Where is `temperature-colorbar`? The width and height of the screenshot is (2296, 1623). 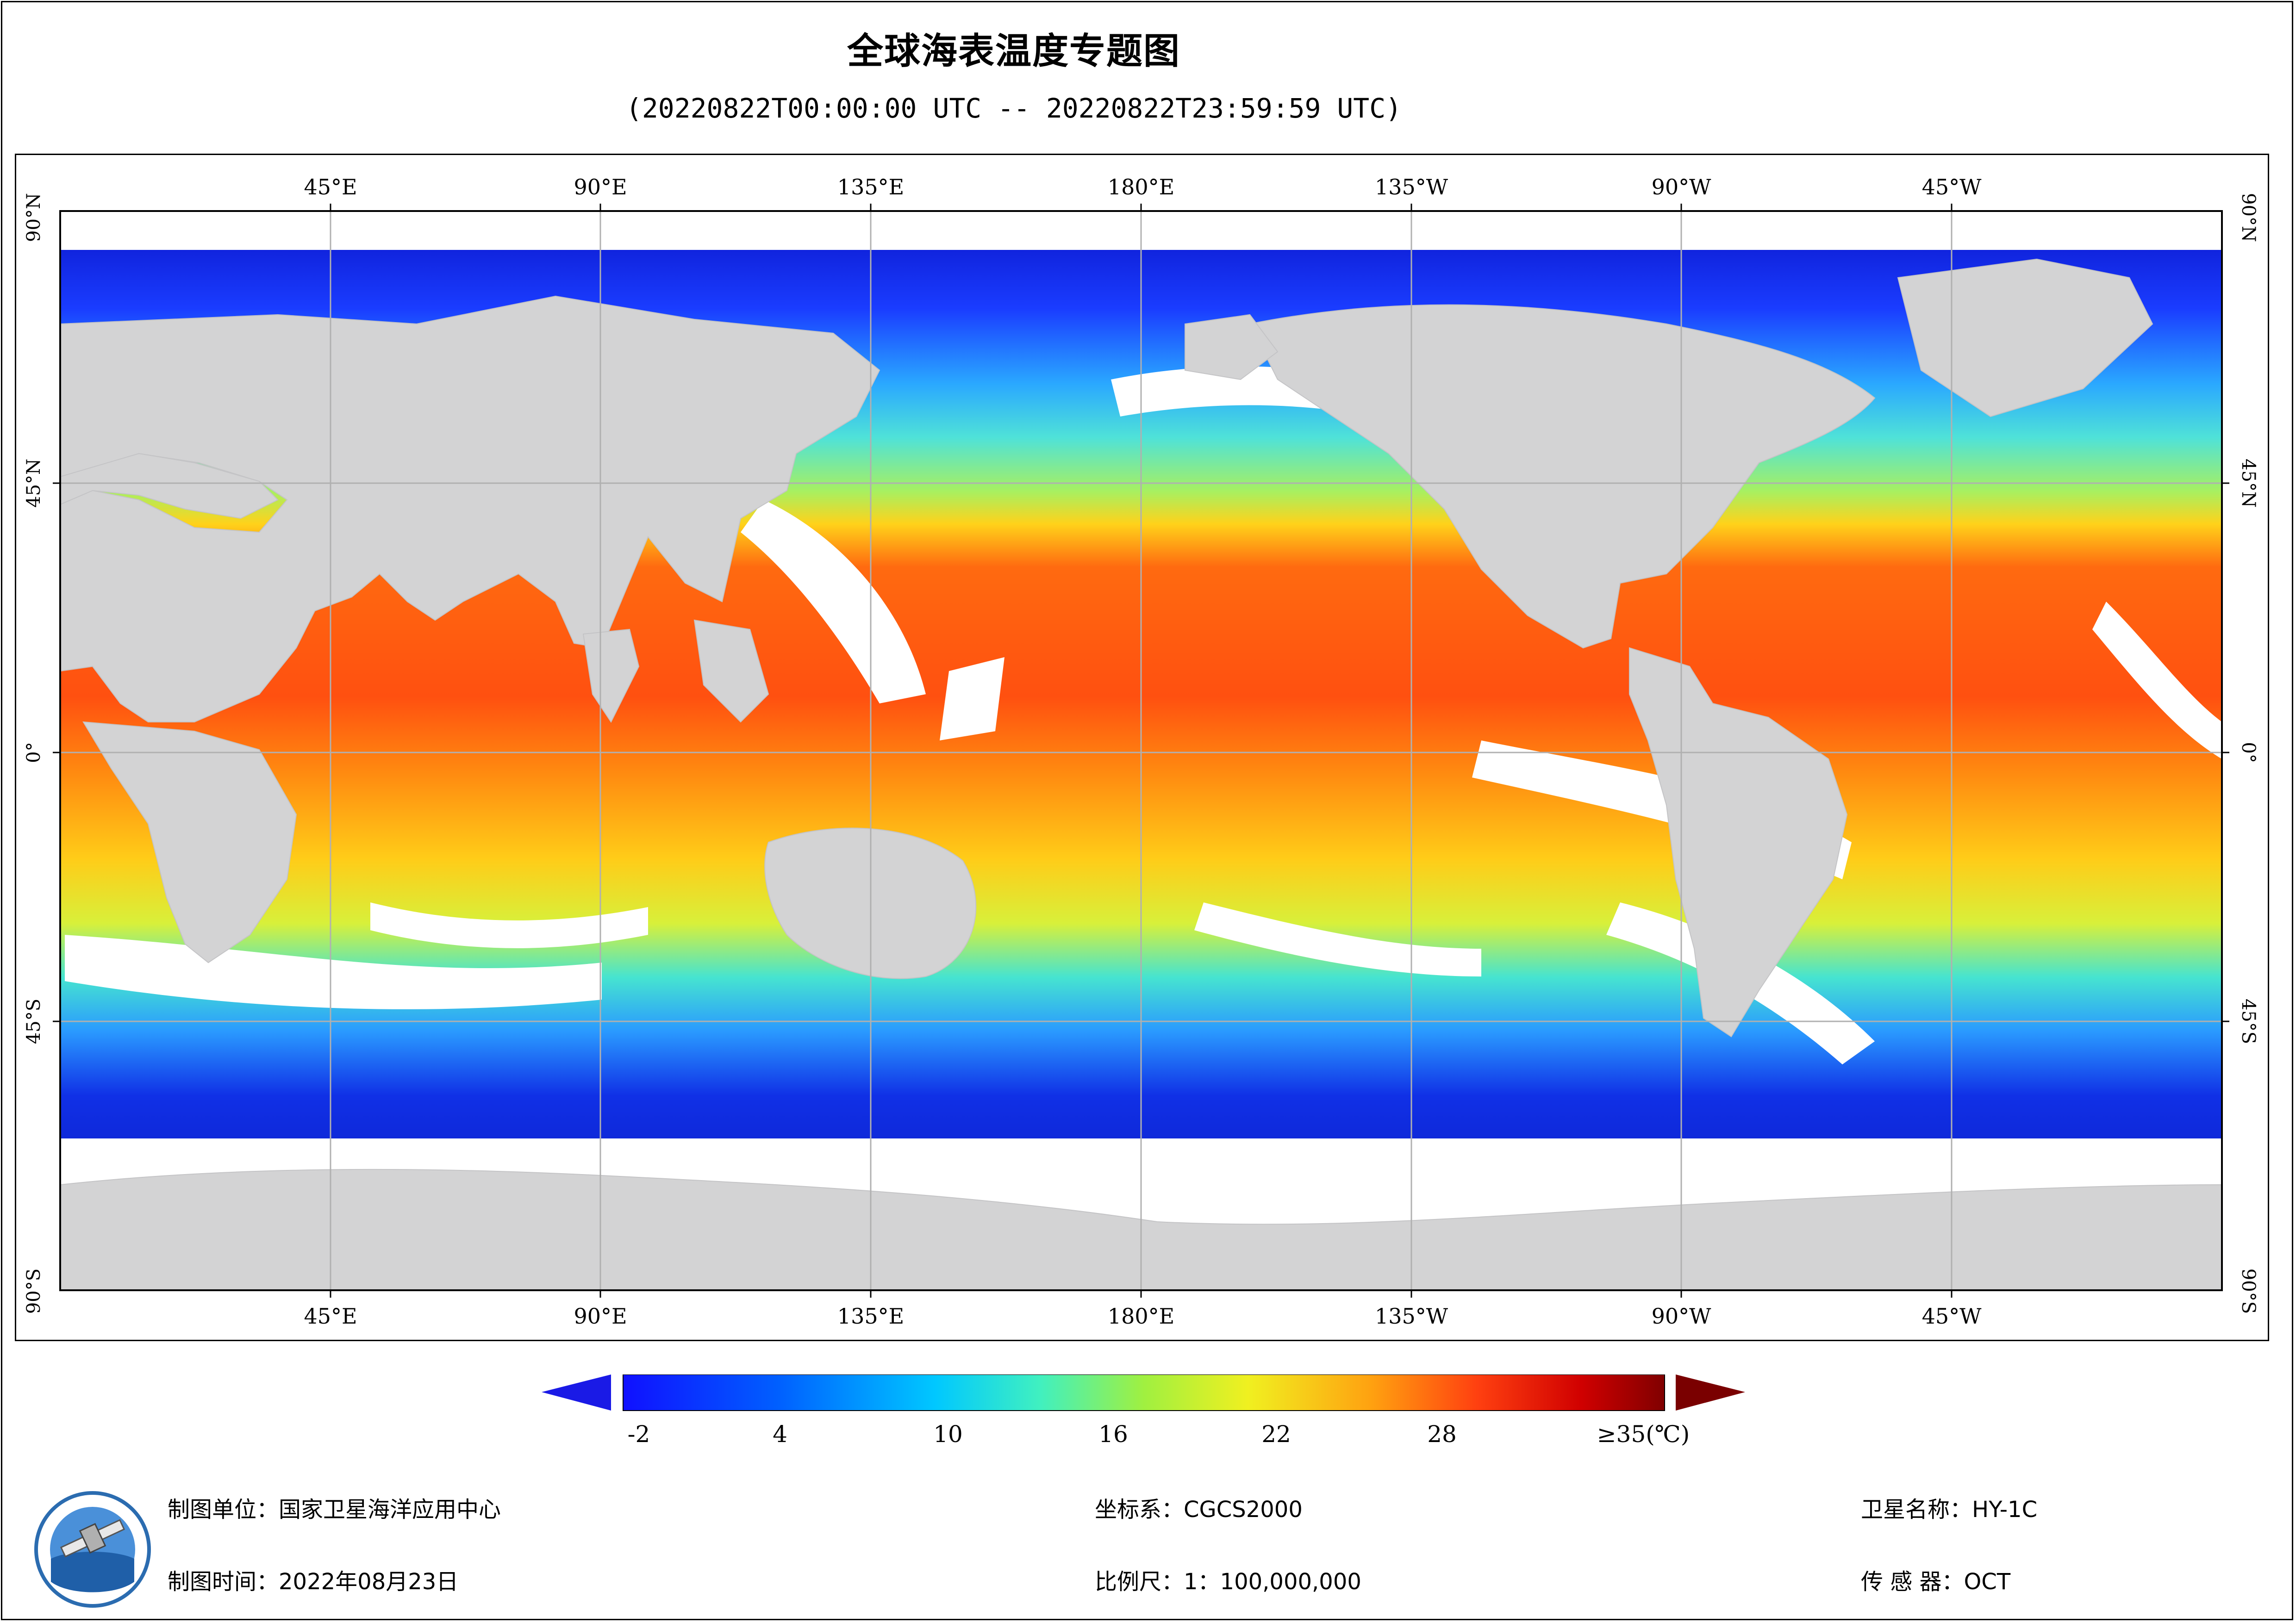
temperature-colorbar is located at coordinates (1143, 1392).